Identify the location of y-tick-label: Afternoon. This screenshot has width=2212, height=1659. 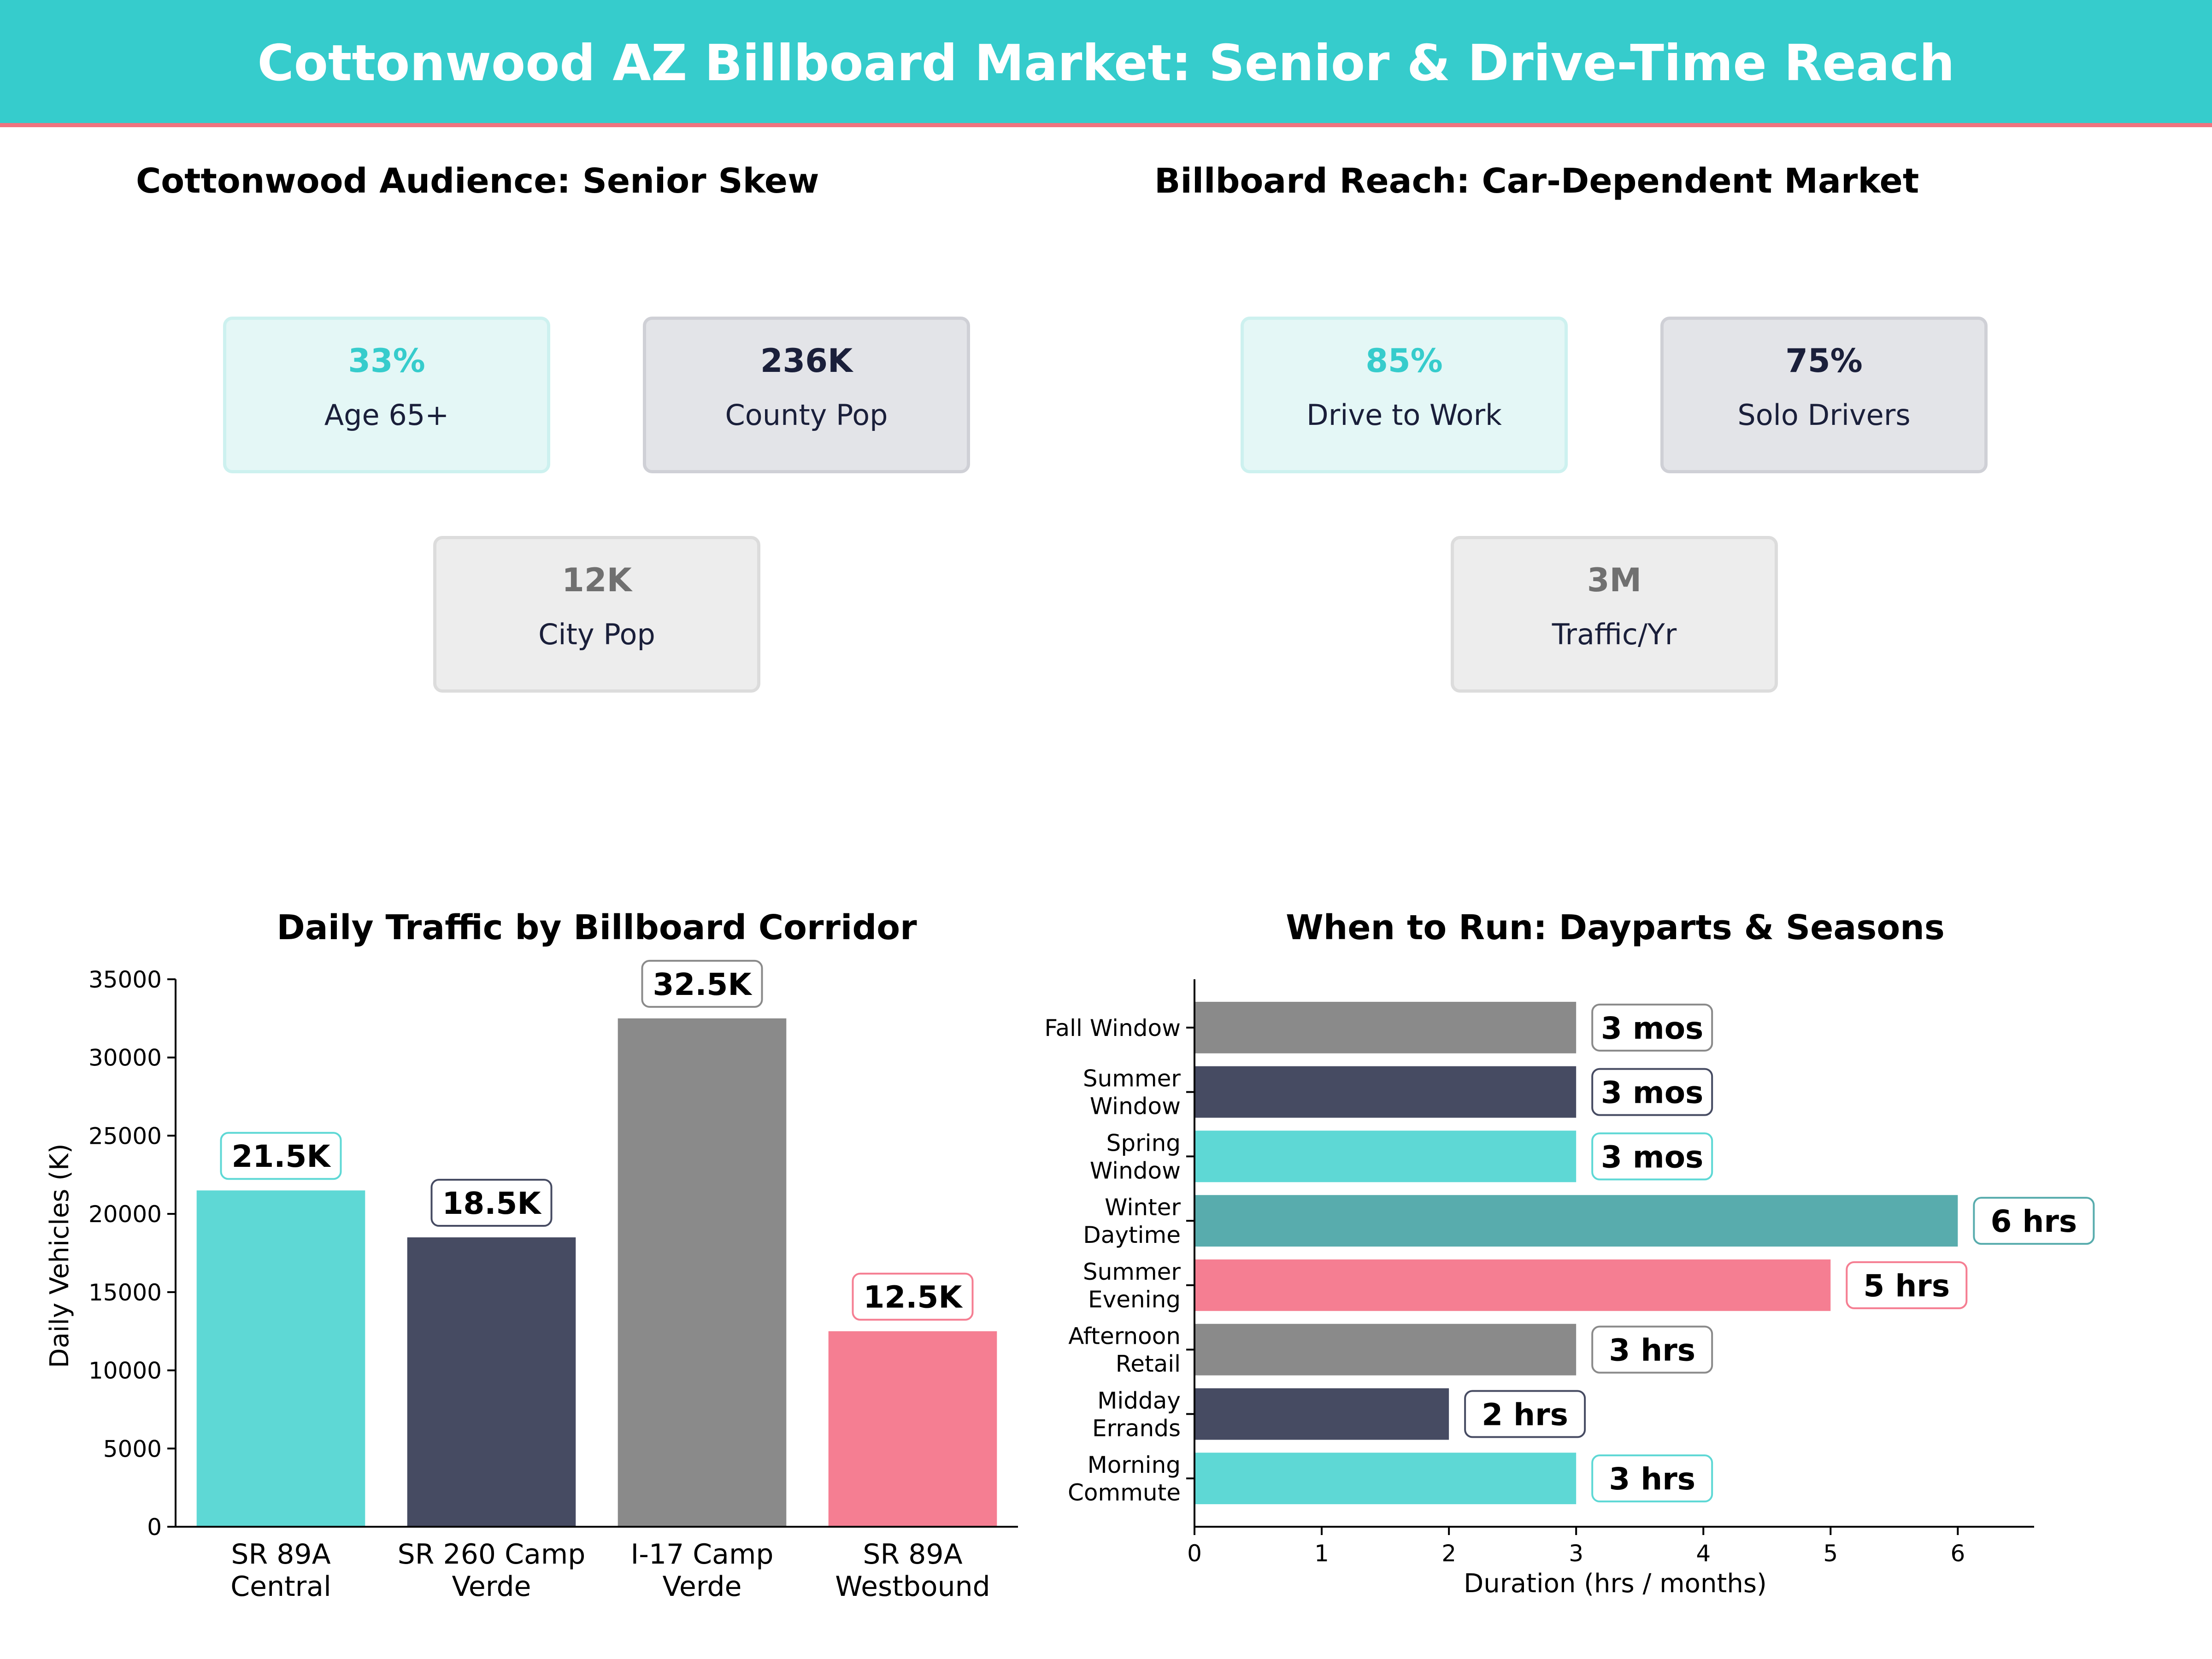
(1124, 1336).